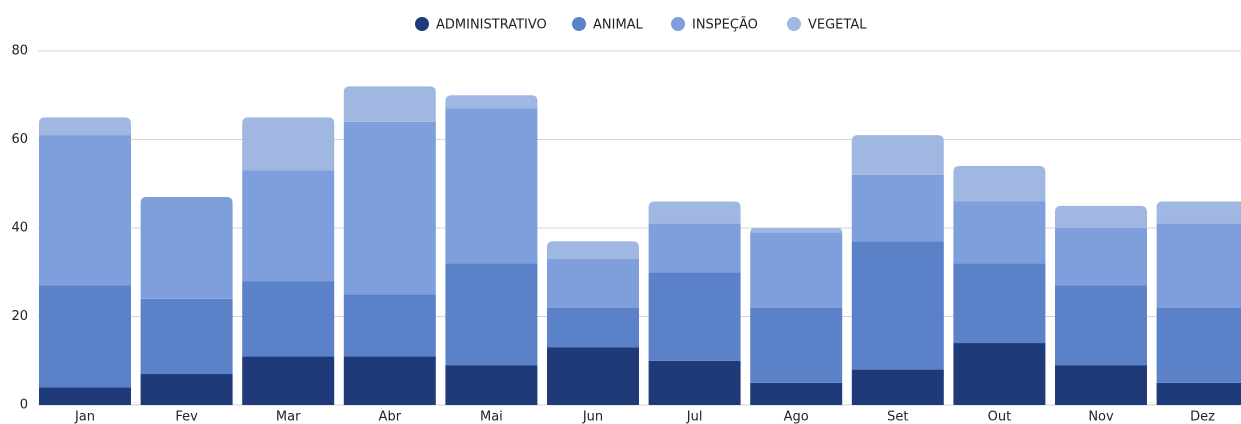 The height and width of the screenshot is (424, 1241). I want to click on x-tick-label: Dez, so click(1202, 417).